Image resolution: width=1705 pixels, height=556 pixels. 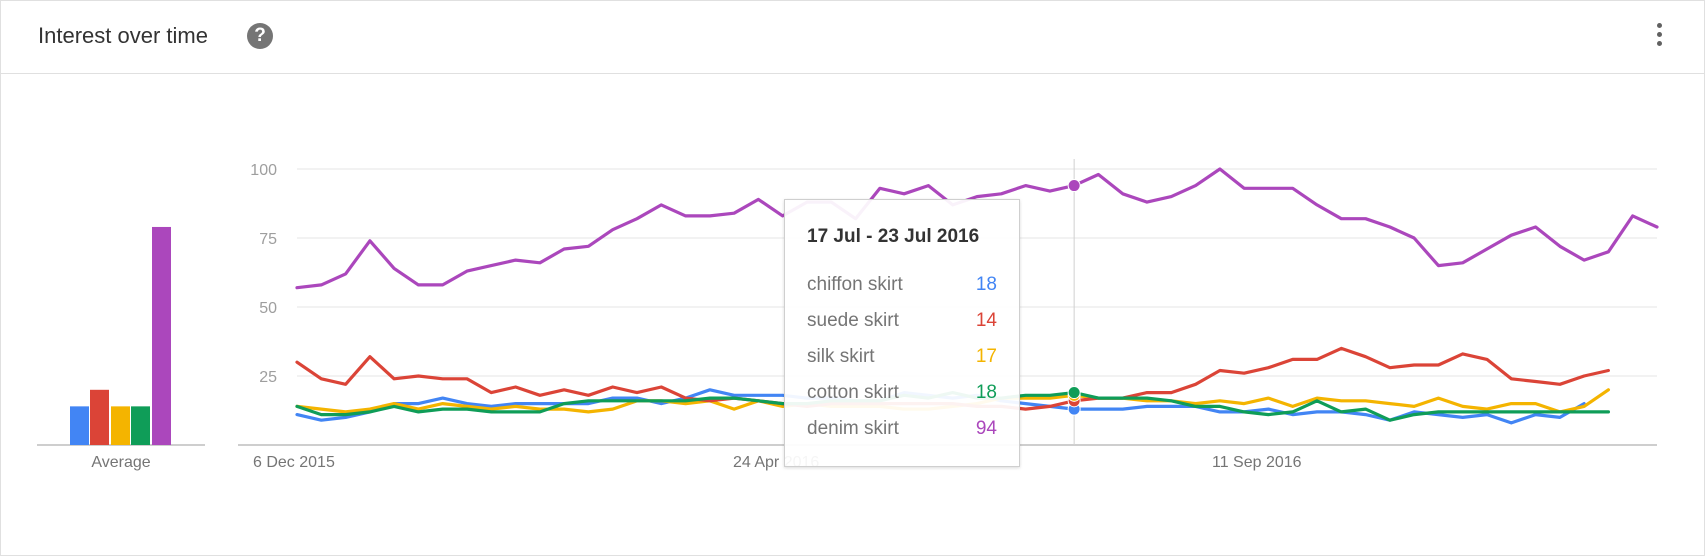 I want to click on card-header: Interest over time ?, so click(x=852, y=37).